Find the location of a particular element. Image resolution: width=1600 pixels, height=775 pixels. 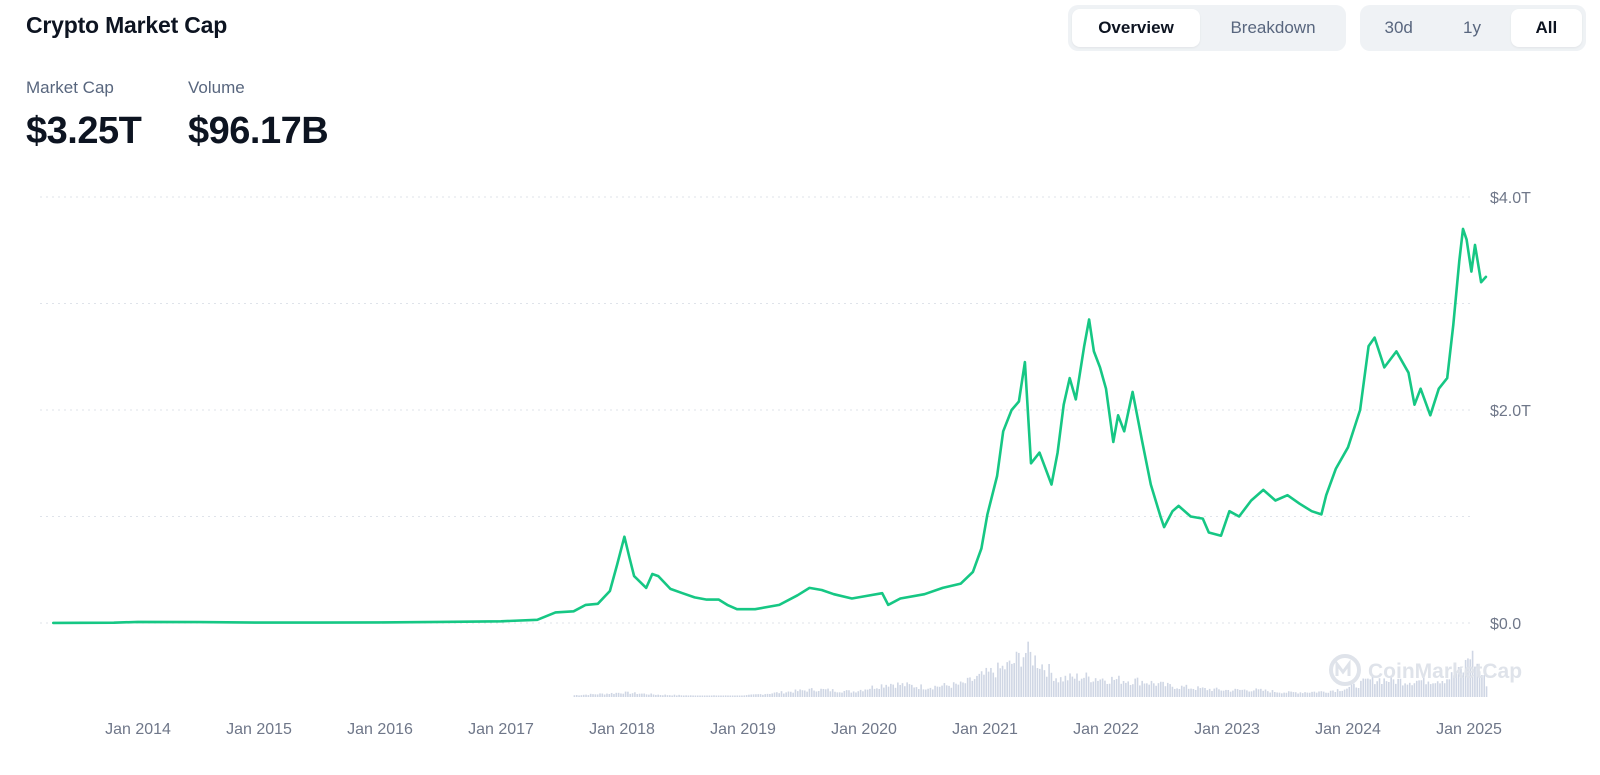

x-tick-label: Jan 2022 is located at coordinates (1106, 729).